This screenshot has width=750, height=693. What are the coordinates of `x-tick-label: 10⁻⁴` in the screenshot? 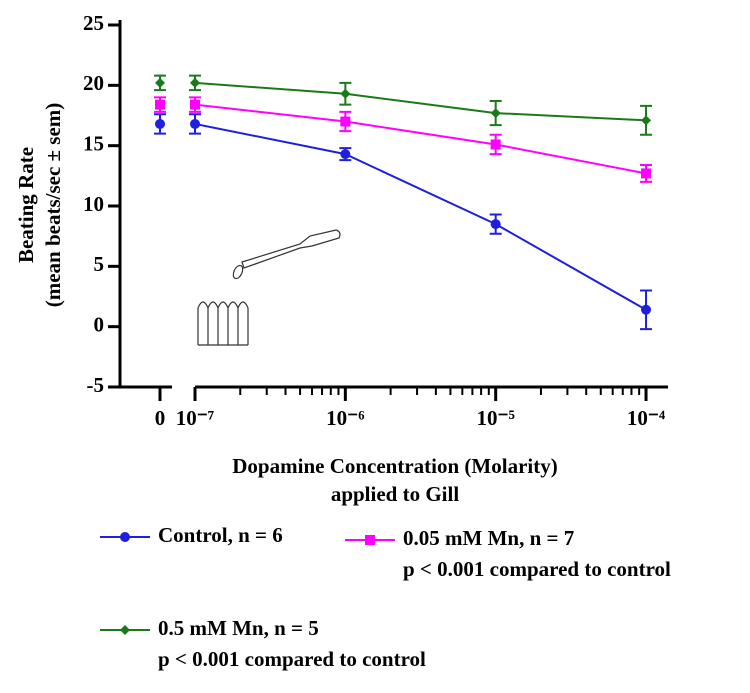 It's located at (646, 418).